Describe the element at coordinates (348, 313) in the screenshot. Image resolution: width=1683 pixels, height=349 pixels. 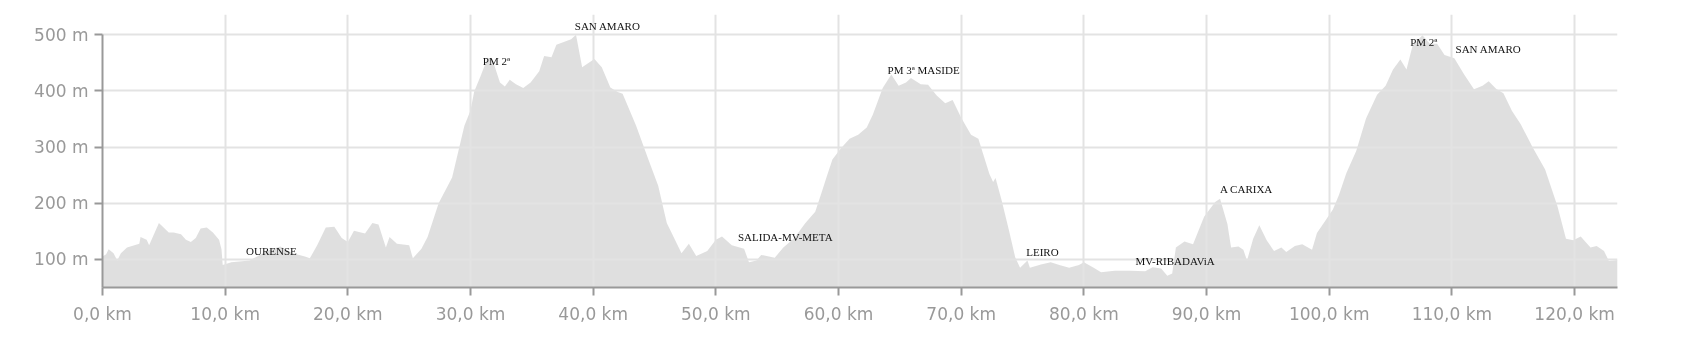
I see `x-tick-label: 20,0 km` at that location.